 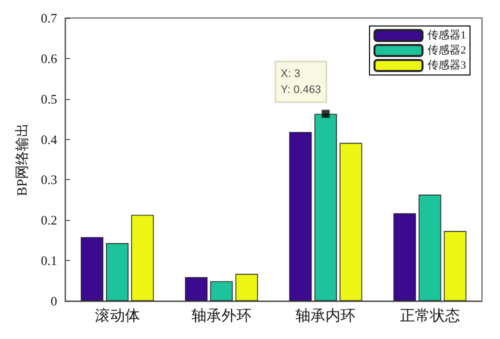 I want to click on y-tick-label: 0.2, so click(x=49, y=220).